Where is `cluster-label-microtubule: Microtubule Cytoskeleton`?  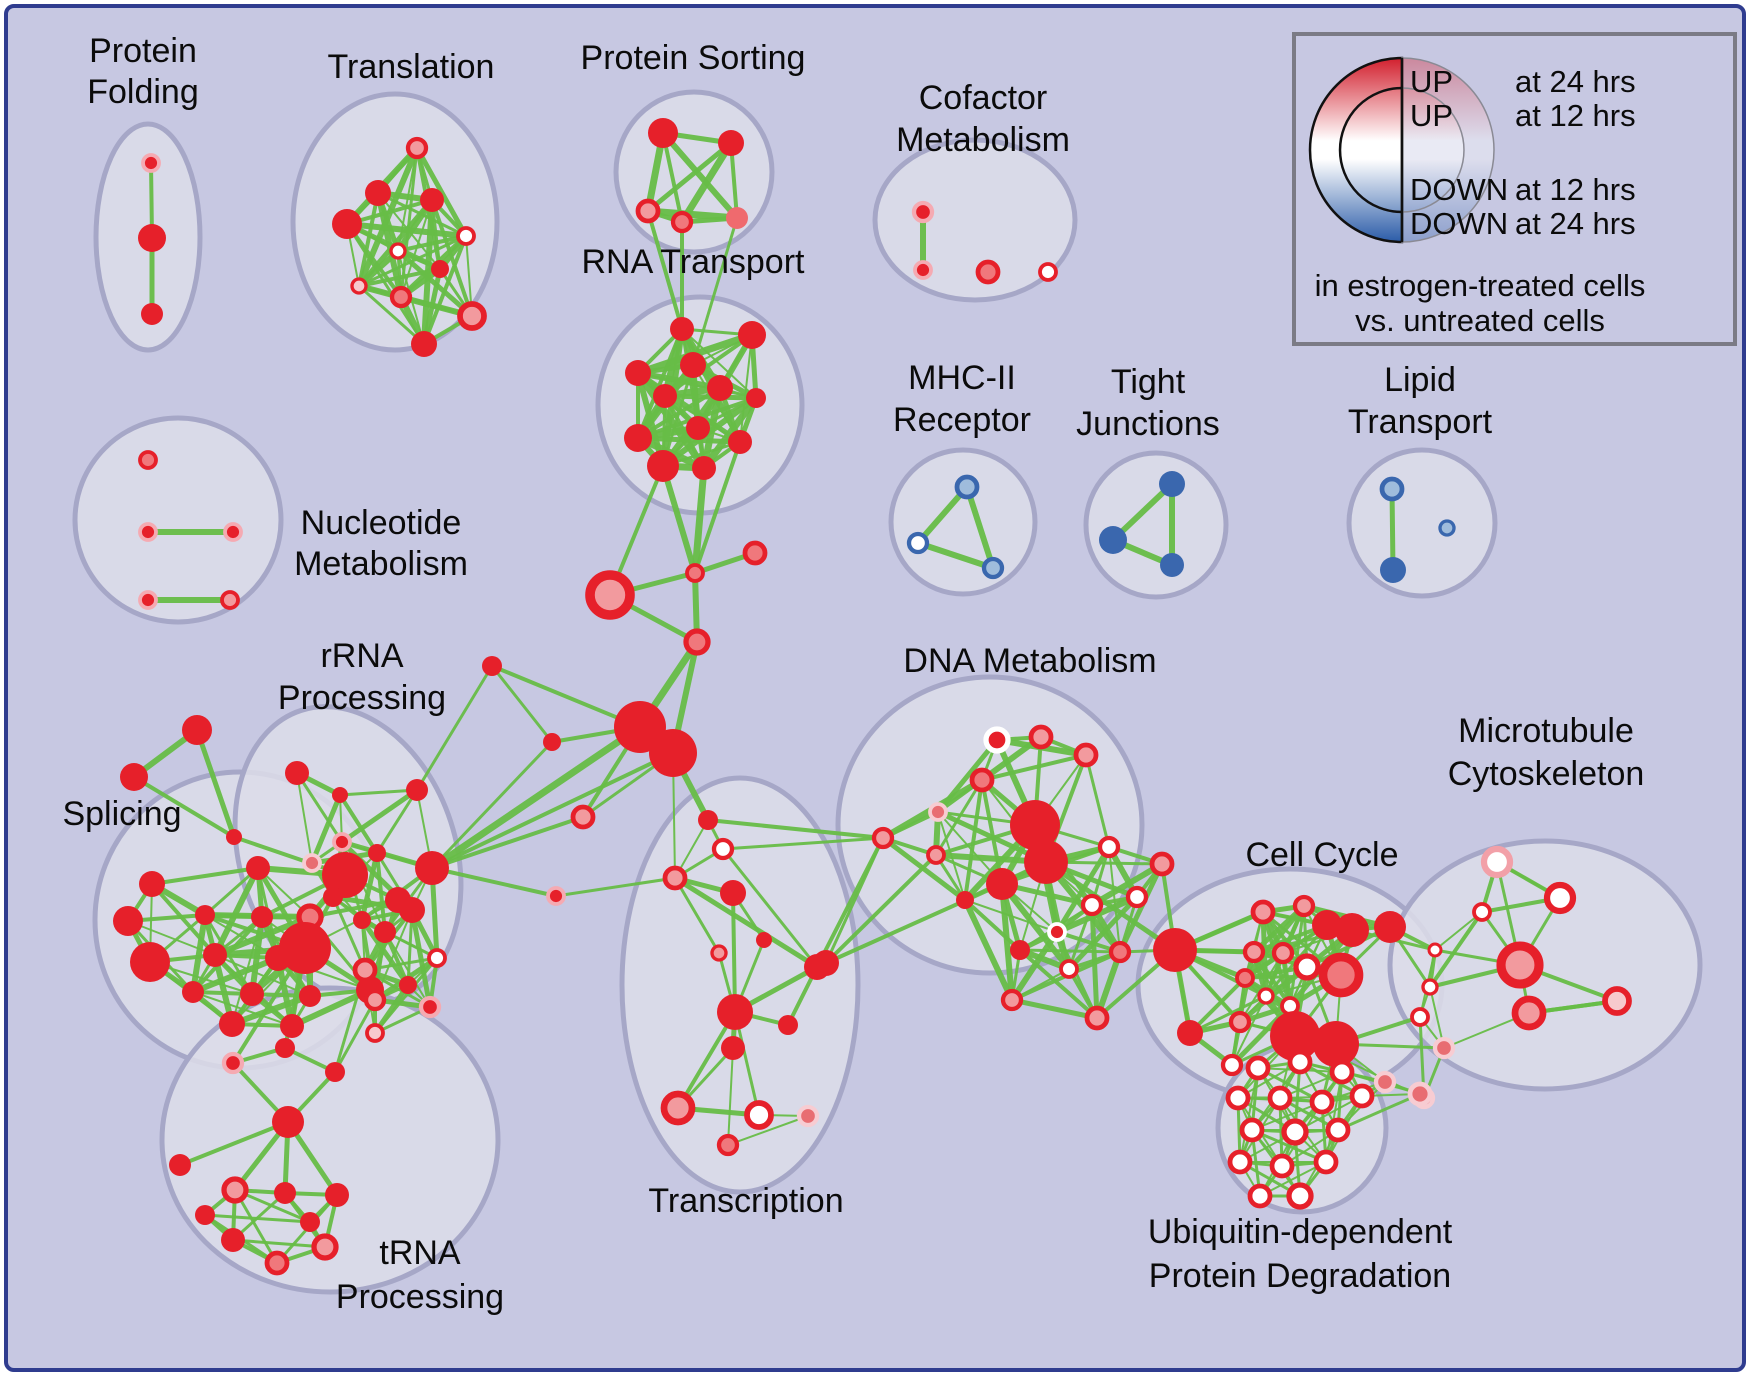
cluster-label-microtubule: Microtubule Cytoskeleton is located at coordinates (1546, 752).